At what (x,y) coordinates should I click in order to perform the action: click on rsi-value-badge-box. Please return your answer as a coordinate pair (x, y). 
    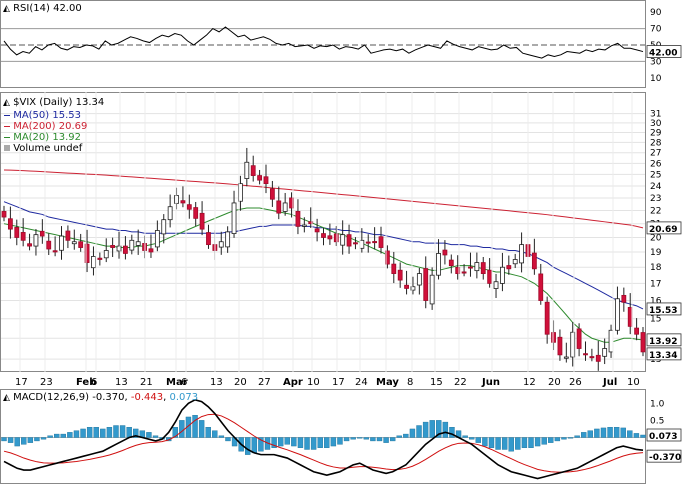
    Looking at the image, I should click on (664, 51).